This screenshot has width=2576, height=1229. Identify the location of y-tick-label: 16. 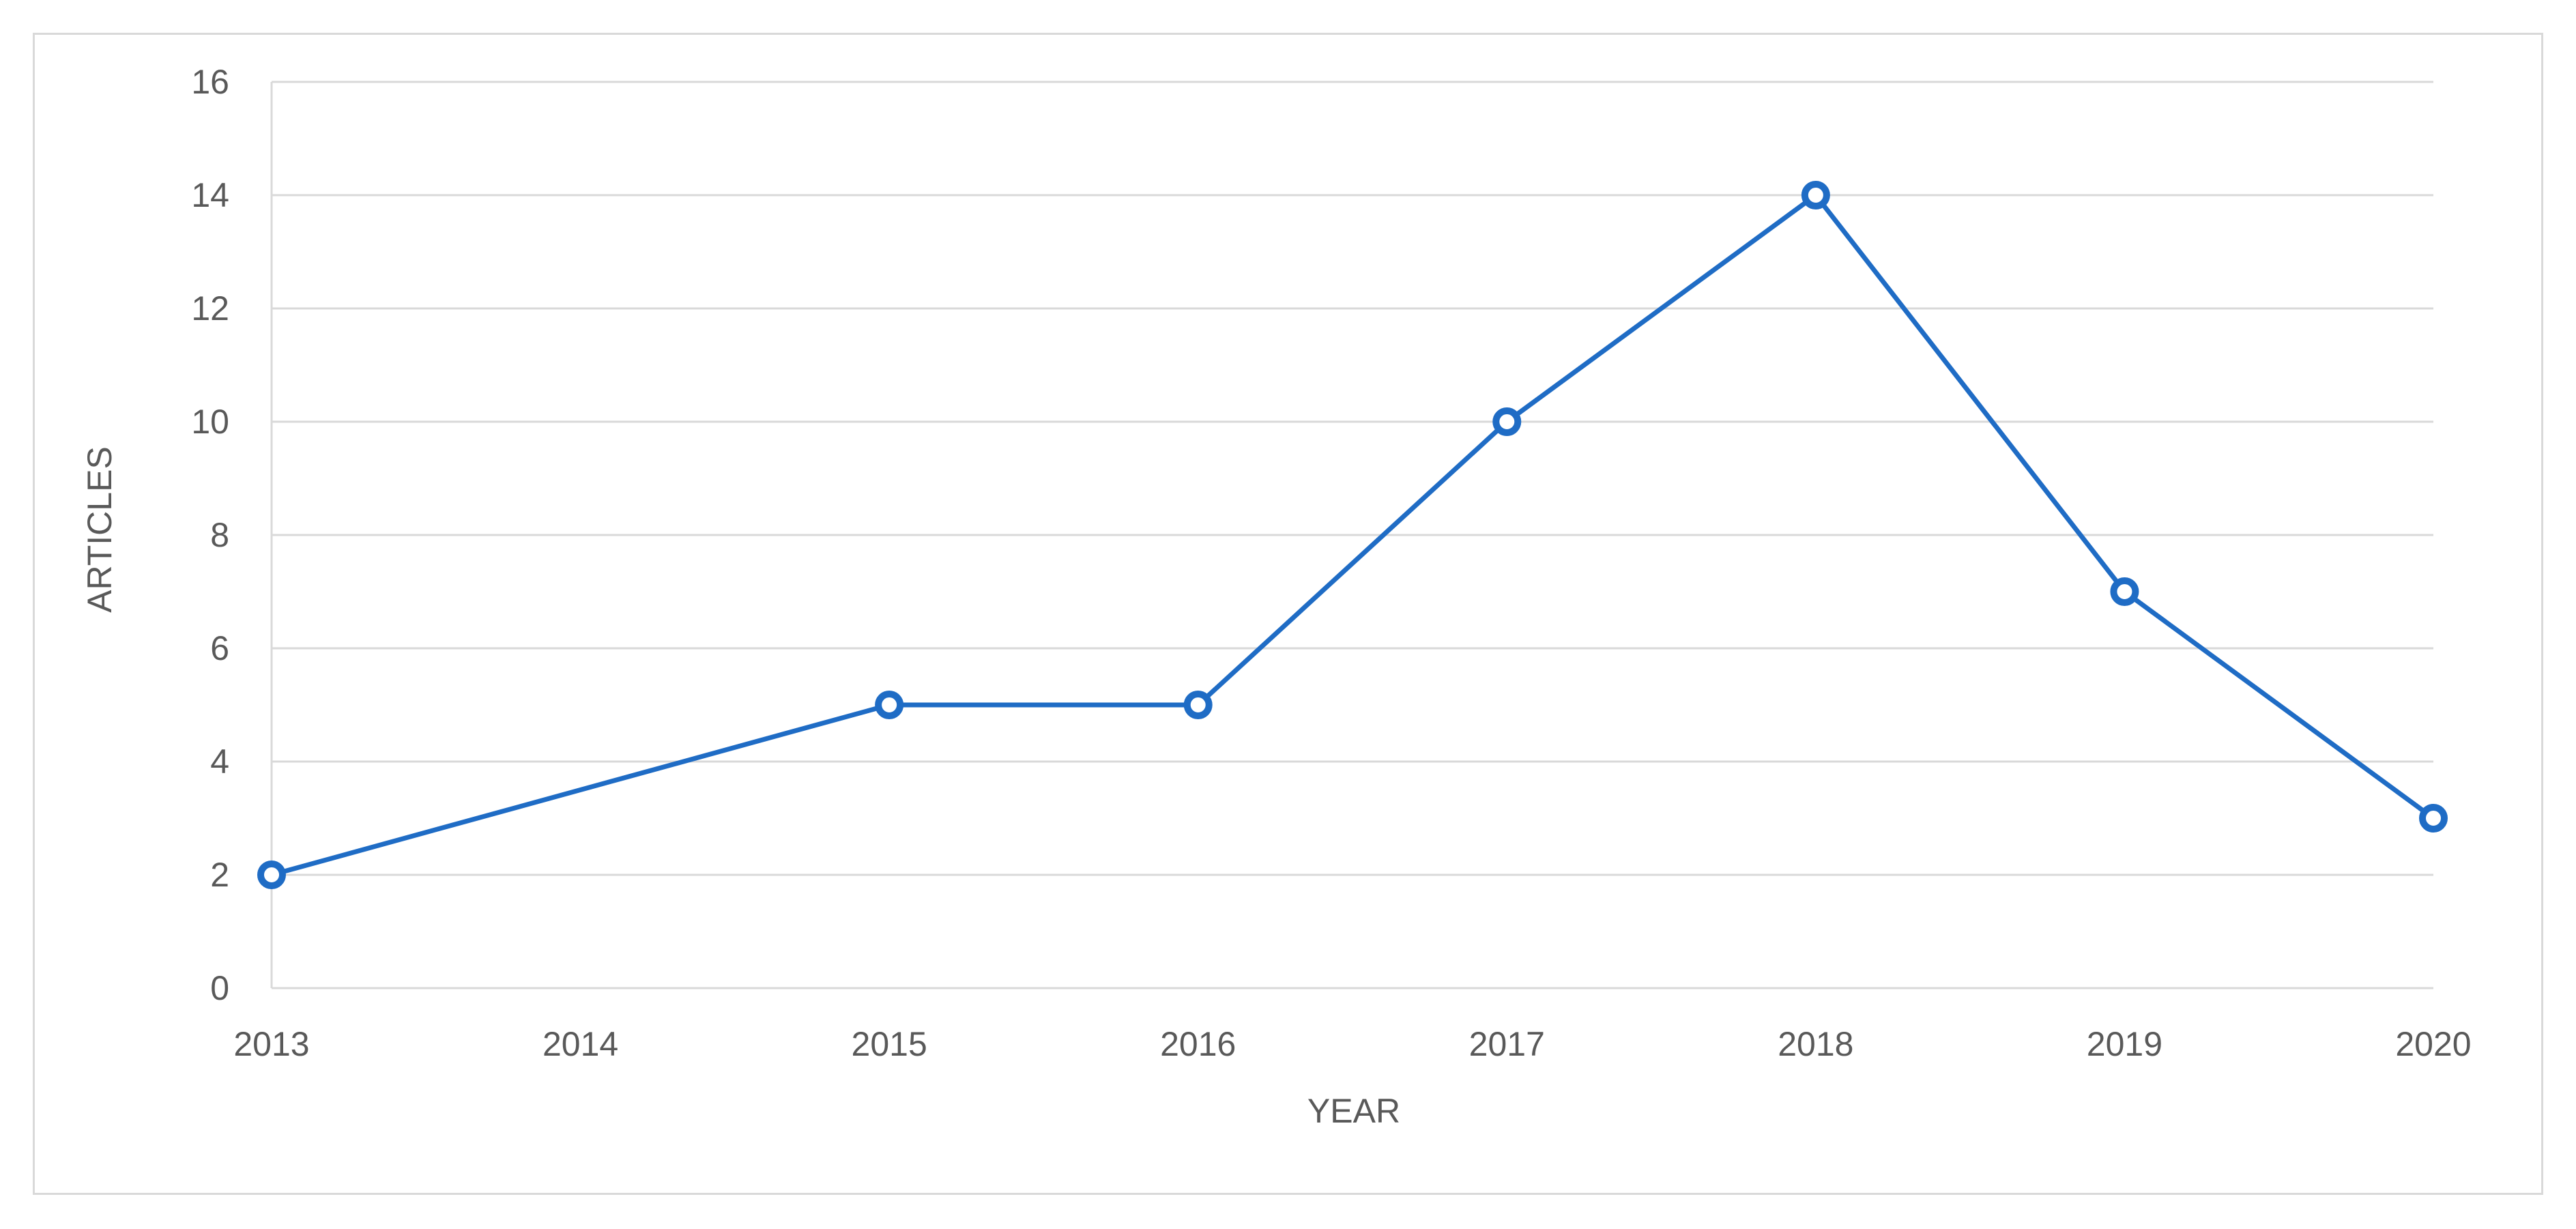
(210, 82).